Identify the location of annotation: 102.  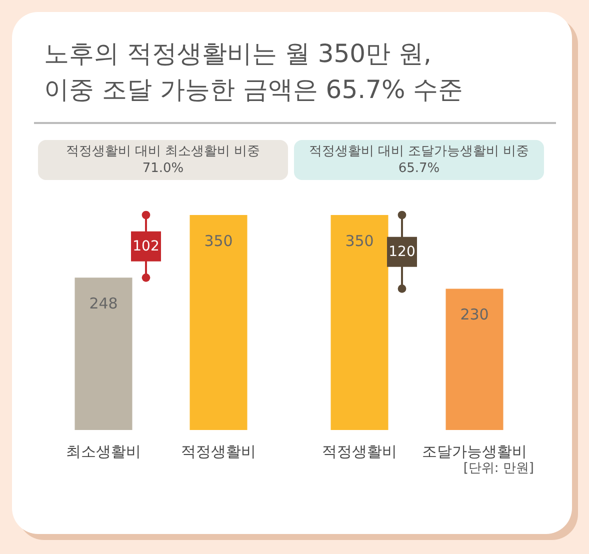
(146, 246).